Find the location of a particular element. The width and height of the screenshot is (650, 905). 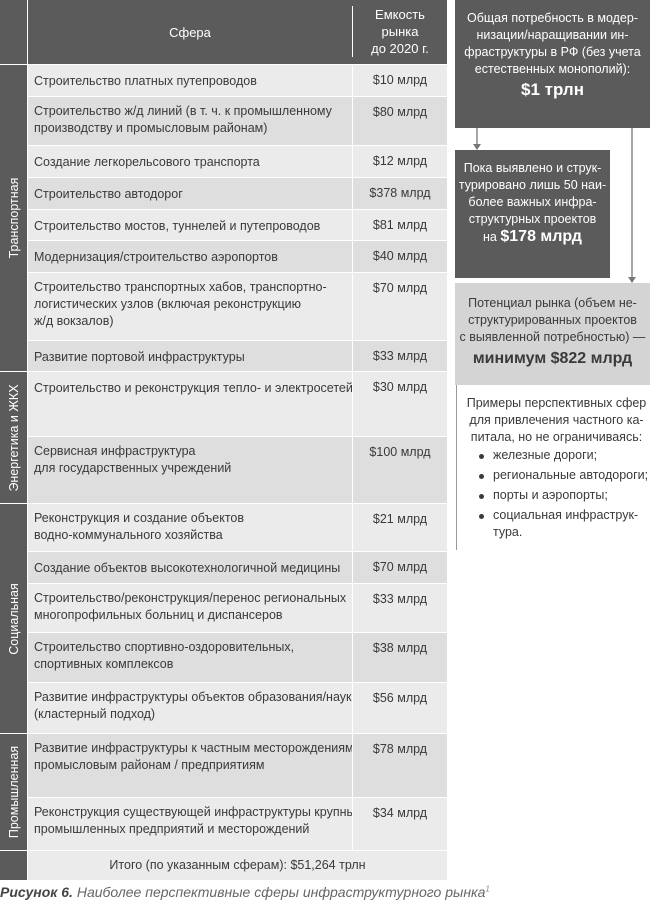

list-item: железные дороги; is located at coordinates (556, 455).